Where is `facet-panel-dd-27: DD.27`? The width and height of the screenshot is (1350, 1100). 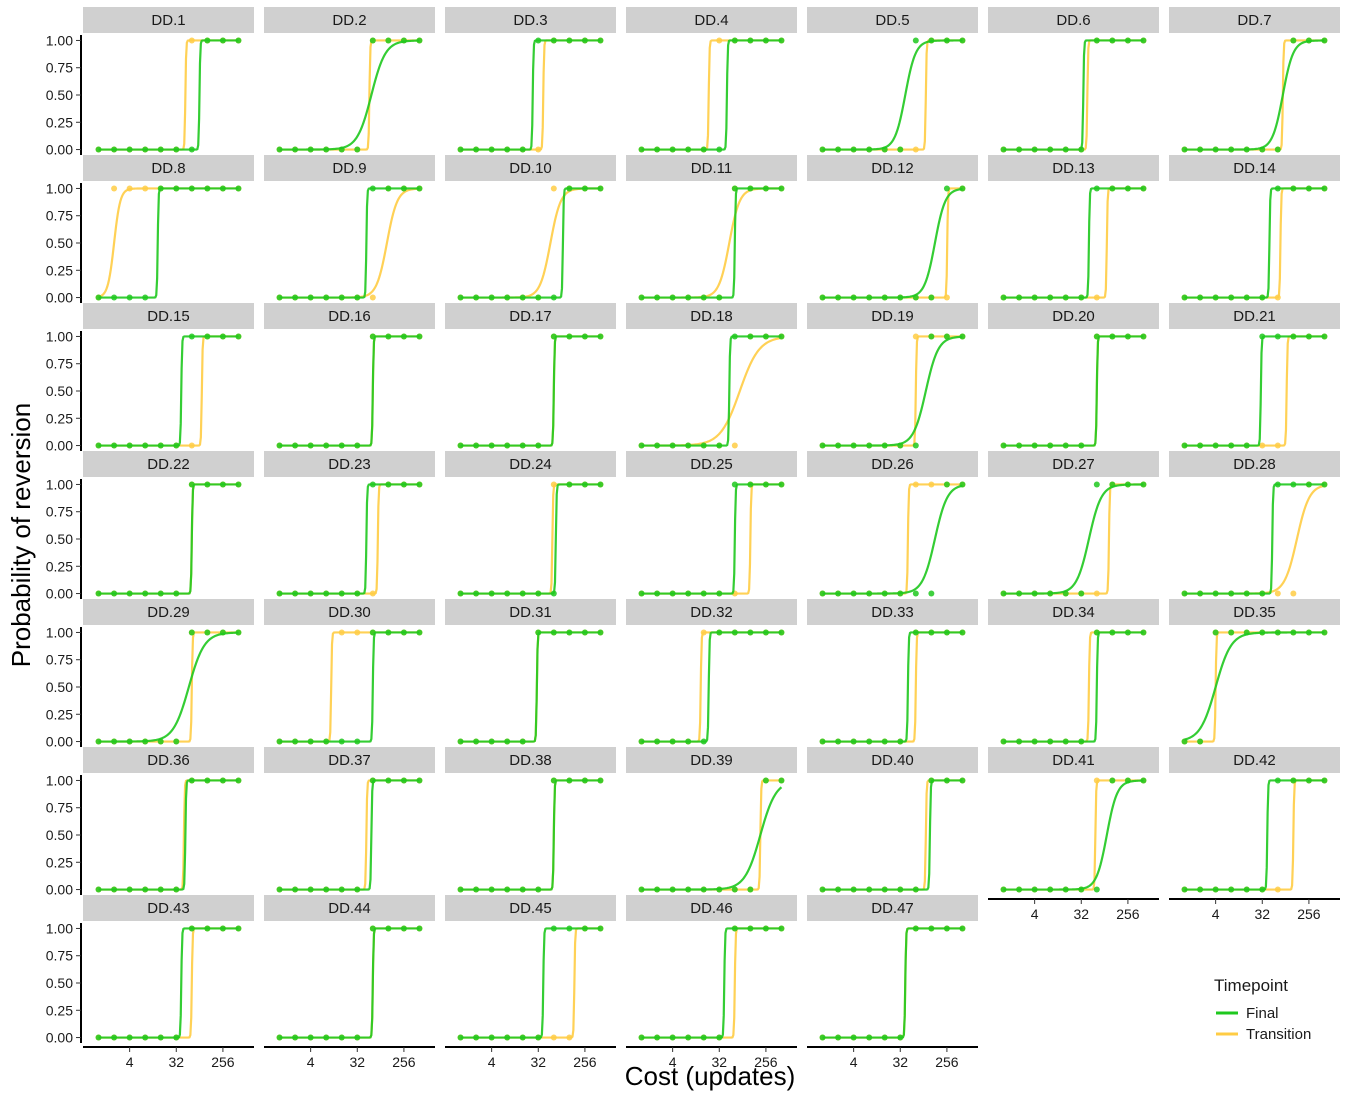 facet-panel-dd-27: DD.27 is located at coordinates (1073, 524).